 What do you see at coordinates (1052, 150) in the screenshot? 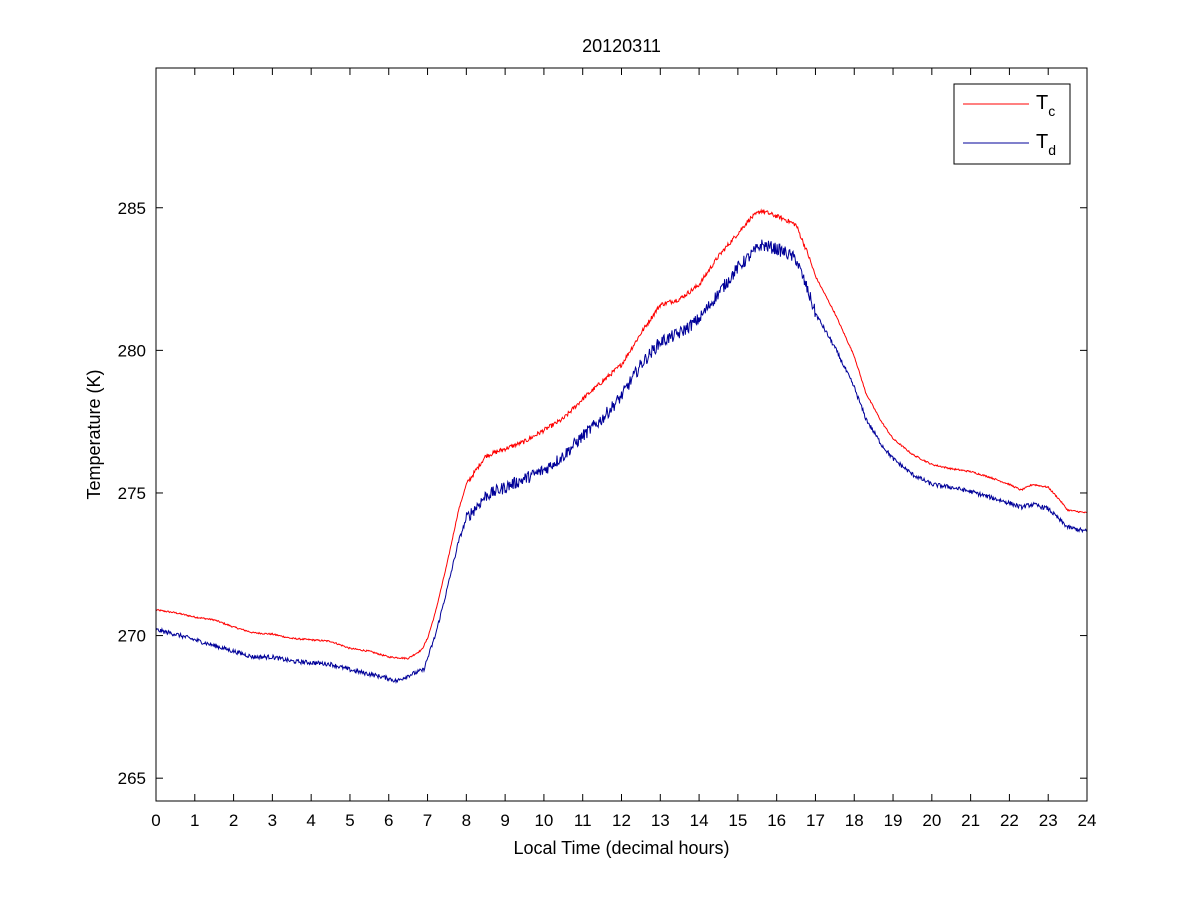
I see `legend-label-td-sub: d` at bounding box center [1052, 150].